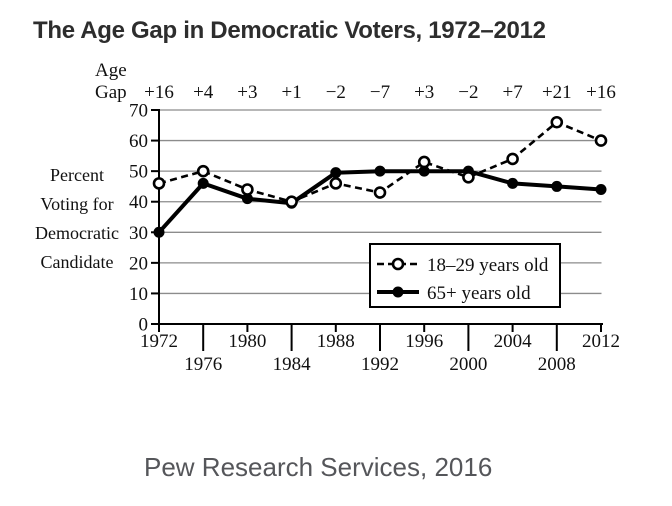  I want to click on x-tick-label: 1976, so click(203, 364).